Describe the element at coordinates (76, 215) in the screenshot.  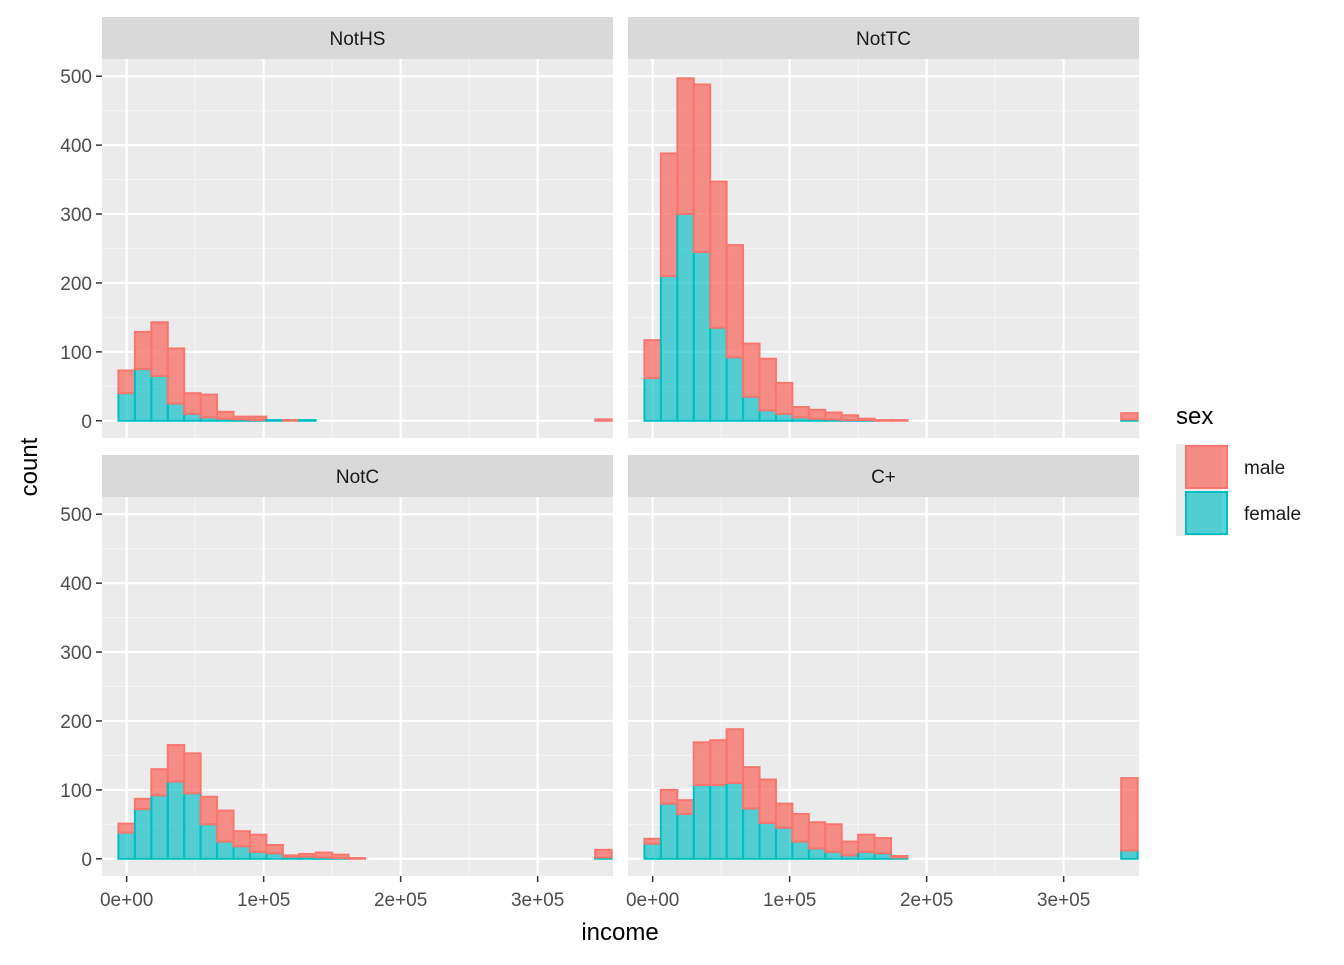
I see `panel-noths-y-tick-label: 300` at that location.